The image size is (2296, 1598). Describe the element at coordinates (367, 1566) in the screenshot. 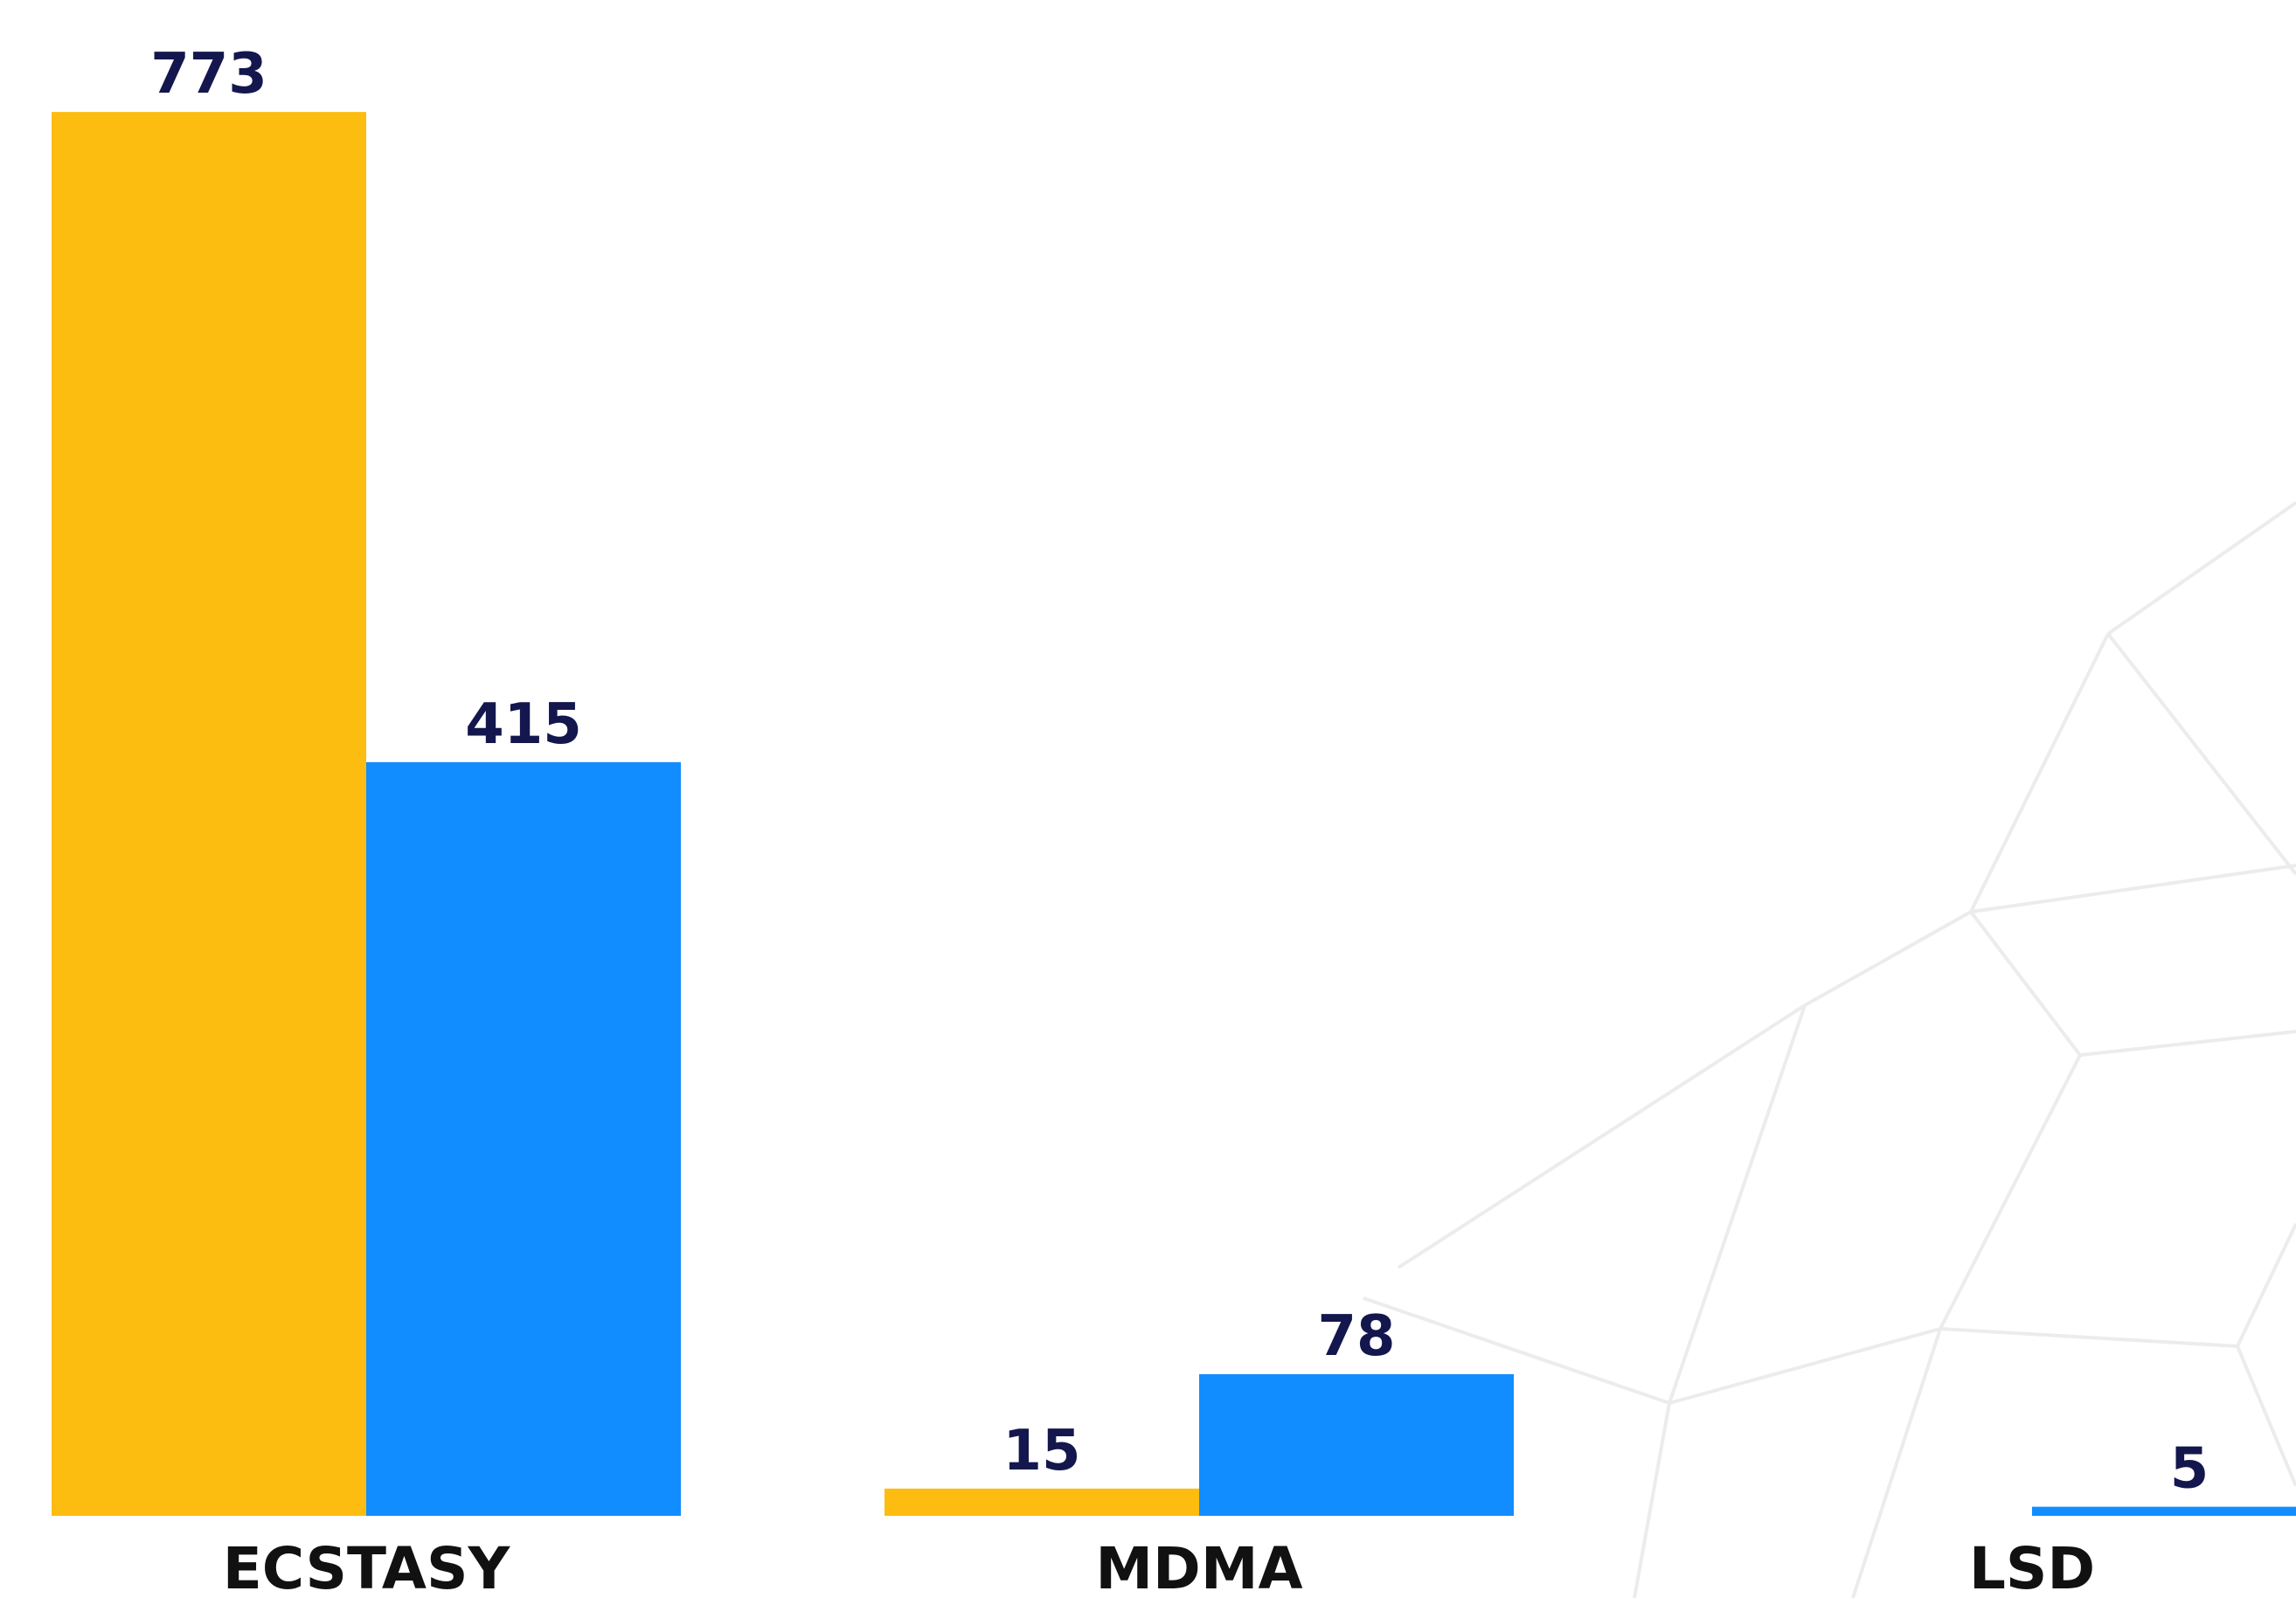

I see `x-tick-label: ECSTASY` at that location.